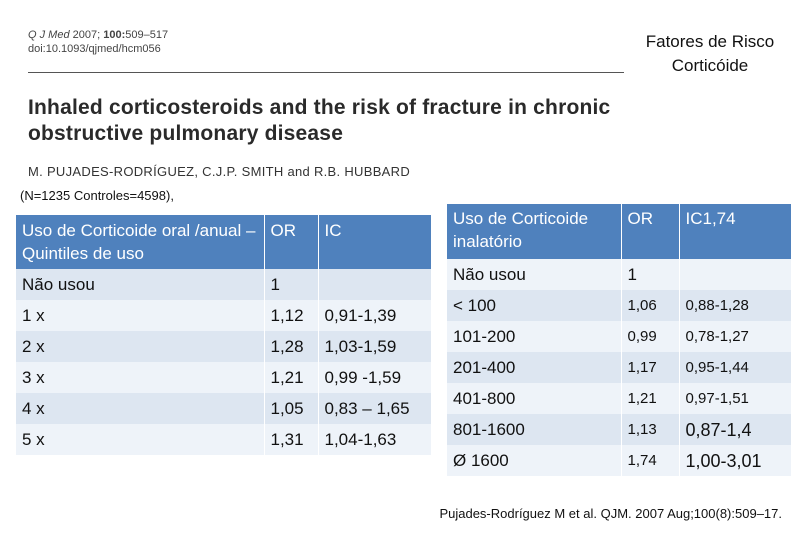 The height and width of the screenshot is (540, 810). What do you see at coordinates (291, 346) in the screenshot?
I see `oral-row-or: 1,28` at bounding box center [291, 346].